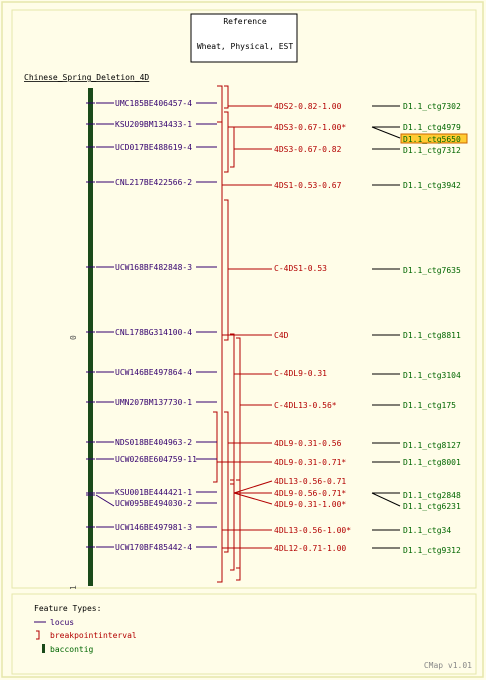 The width and height of the screenshot is (486, 680). I want to click on breakpoint-label: 4DL13-0.56-0.71, so click(310, 481).